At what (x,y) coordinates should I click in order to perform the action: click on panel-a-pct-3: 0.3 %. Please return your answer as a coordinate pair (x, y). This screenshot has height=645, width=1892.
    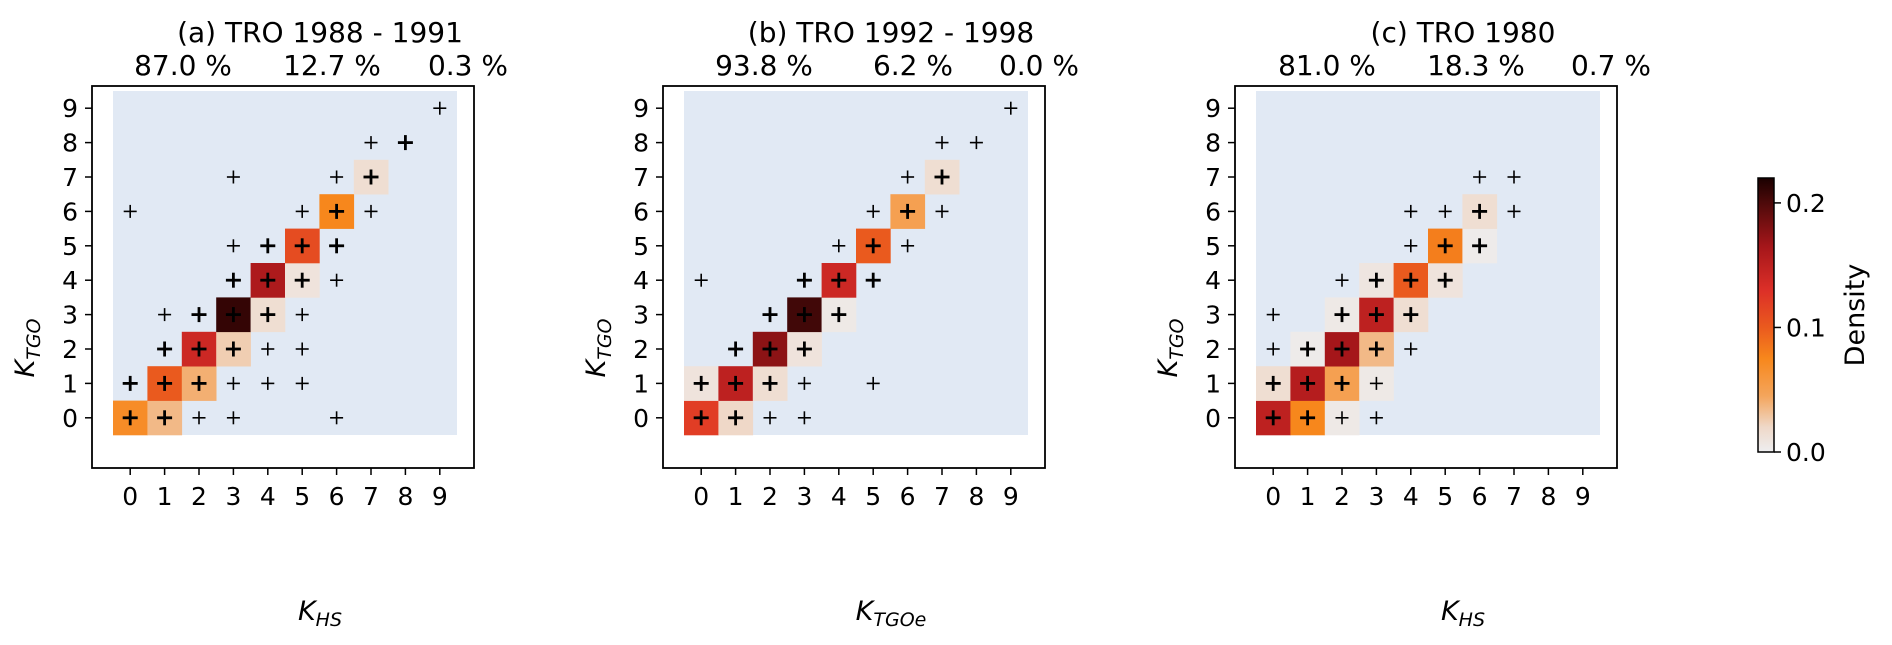
    Looking at the image, I should click on (468, 65).